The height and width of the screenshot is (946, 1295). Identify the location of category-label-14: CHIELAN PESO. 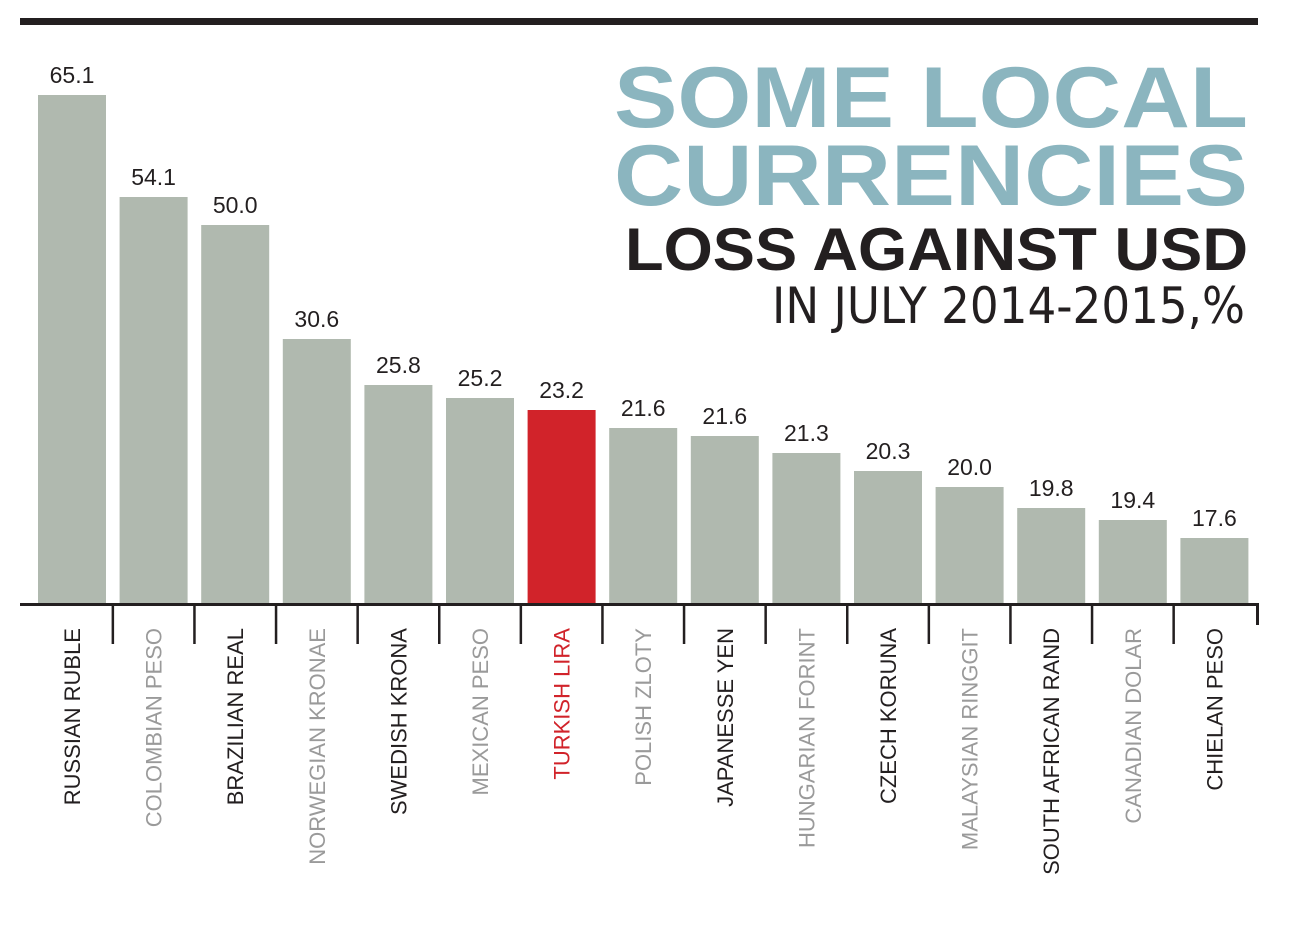
(1214, 709).